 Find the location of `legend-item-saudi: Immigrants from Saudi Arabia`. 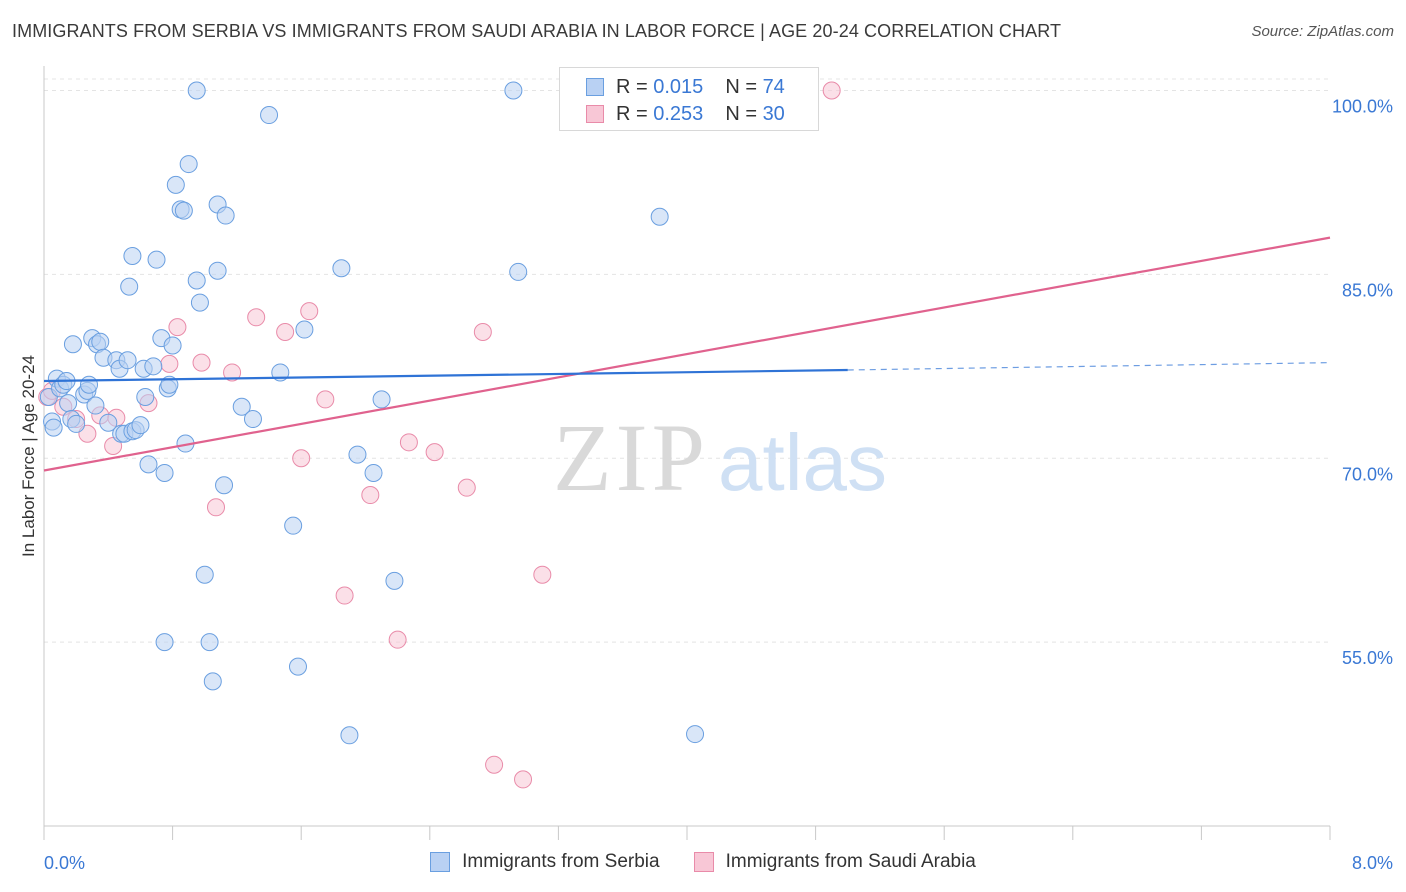

legend-item-saudi: Immigrants from Saudi Arabia is located at coordinates (834, 862).